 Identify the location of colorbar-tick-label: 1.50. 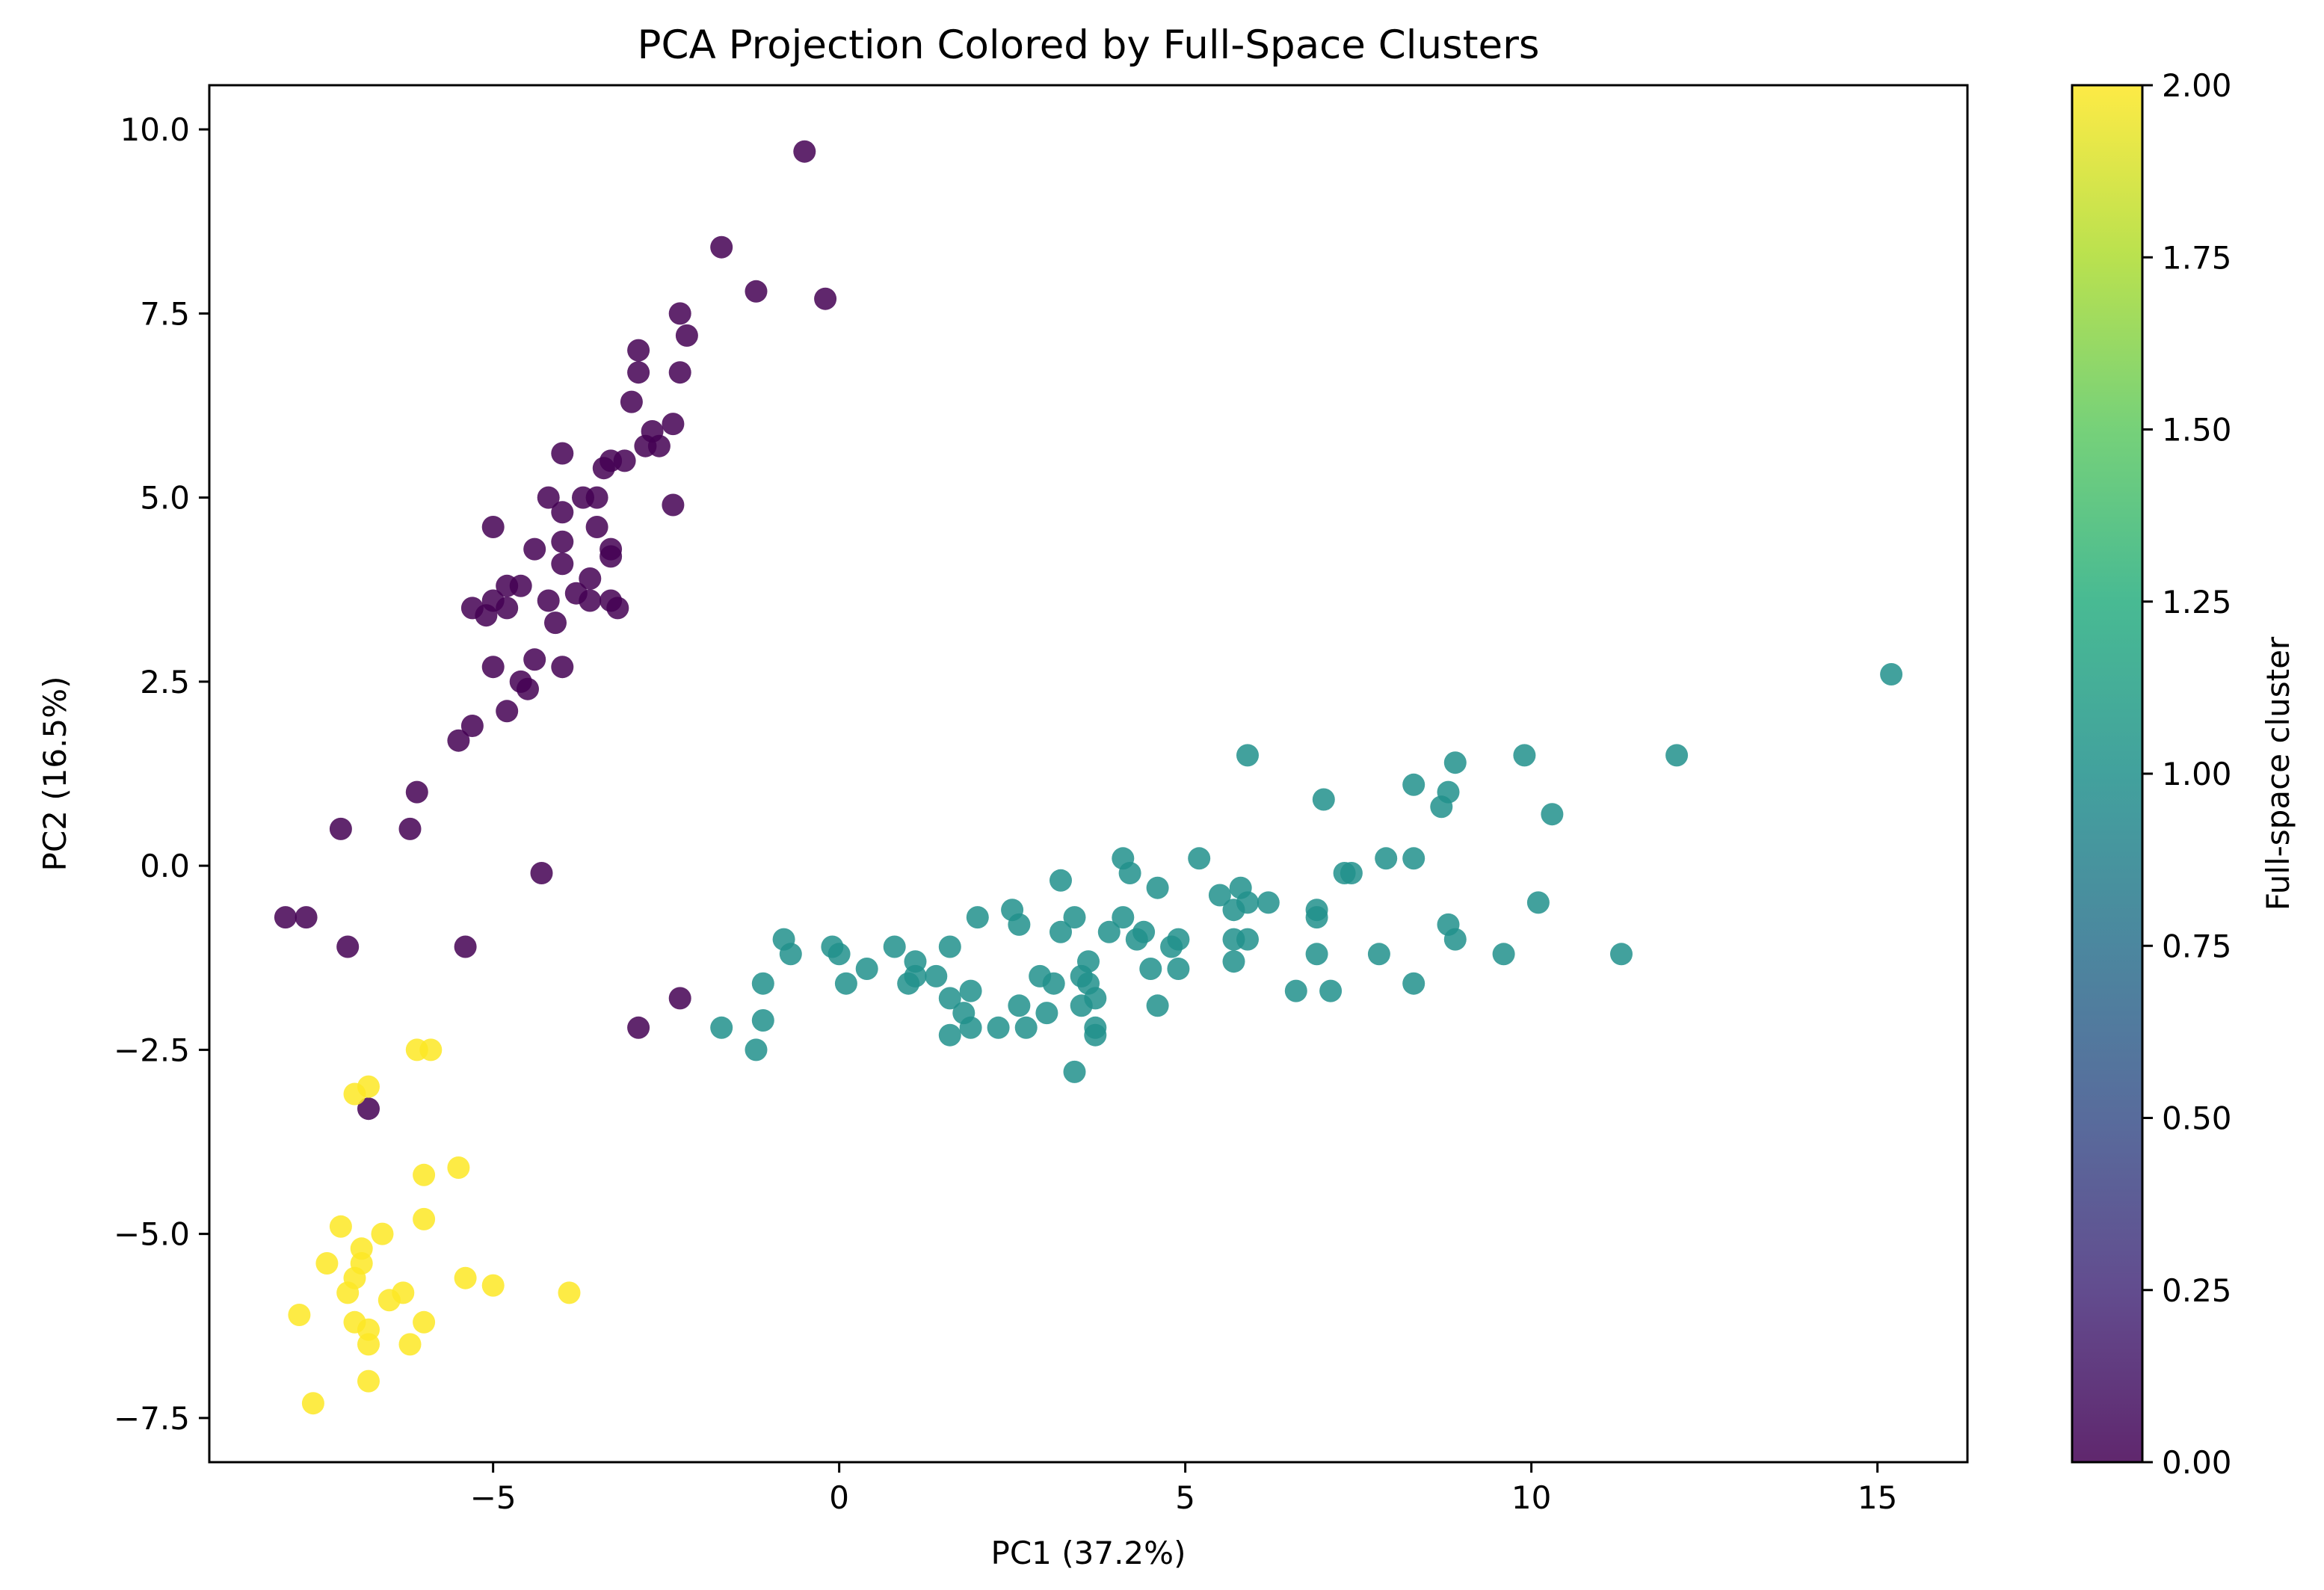
(2197, 430).